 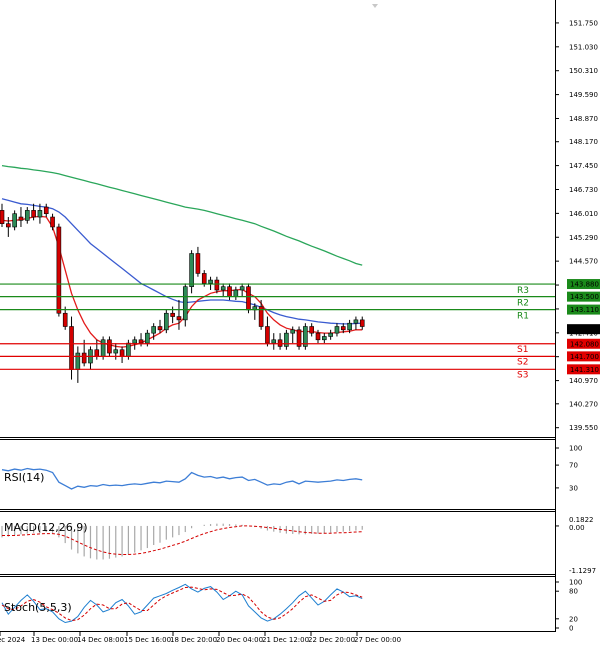 What do you see at coordinates (522, 362) in the screenshot?
I see `level-label-s2: S2` at bounding box center [522, 362].